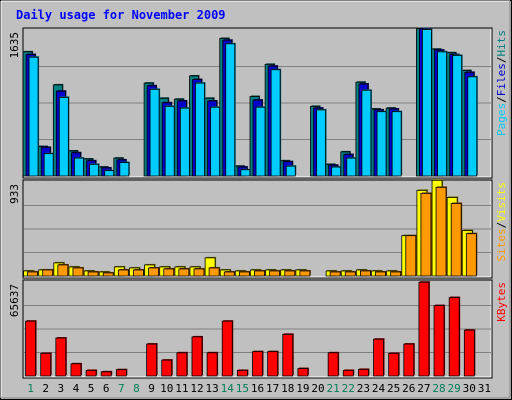 This screenshot has height=400, width=512. I want to click on x-tick-label: 24, so click(379, 388).